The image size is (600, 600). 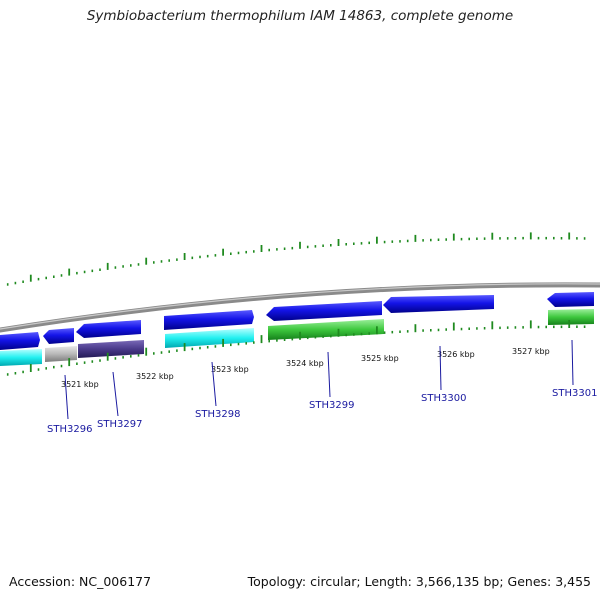 What do you see at coordinates (80, 384) in the screenshot?
I see `scale-label-3521: 3521 kbp` at bounding box center [80, 384].